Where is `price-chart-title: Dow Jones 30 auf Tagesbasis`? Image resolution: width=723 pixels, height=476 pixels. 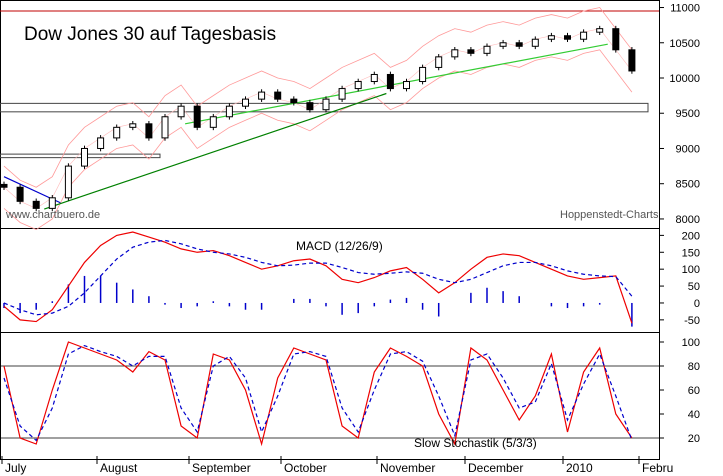
price-chart-title: Dow Jones 30 auf Tagesbasis is located at coordinates (150, 34).